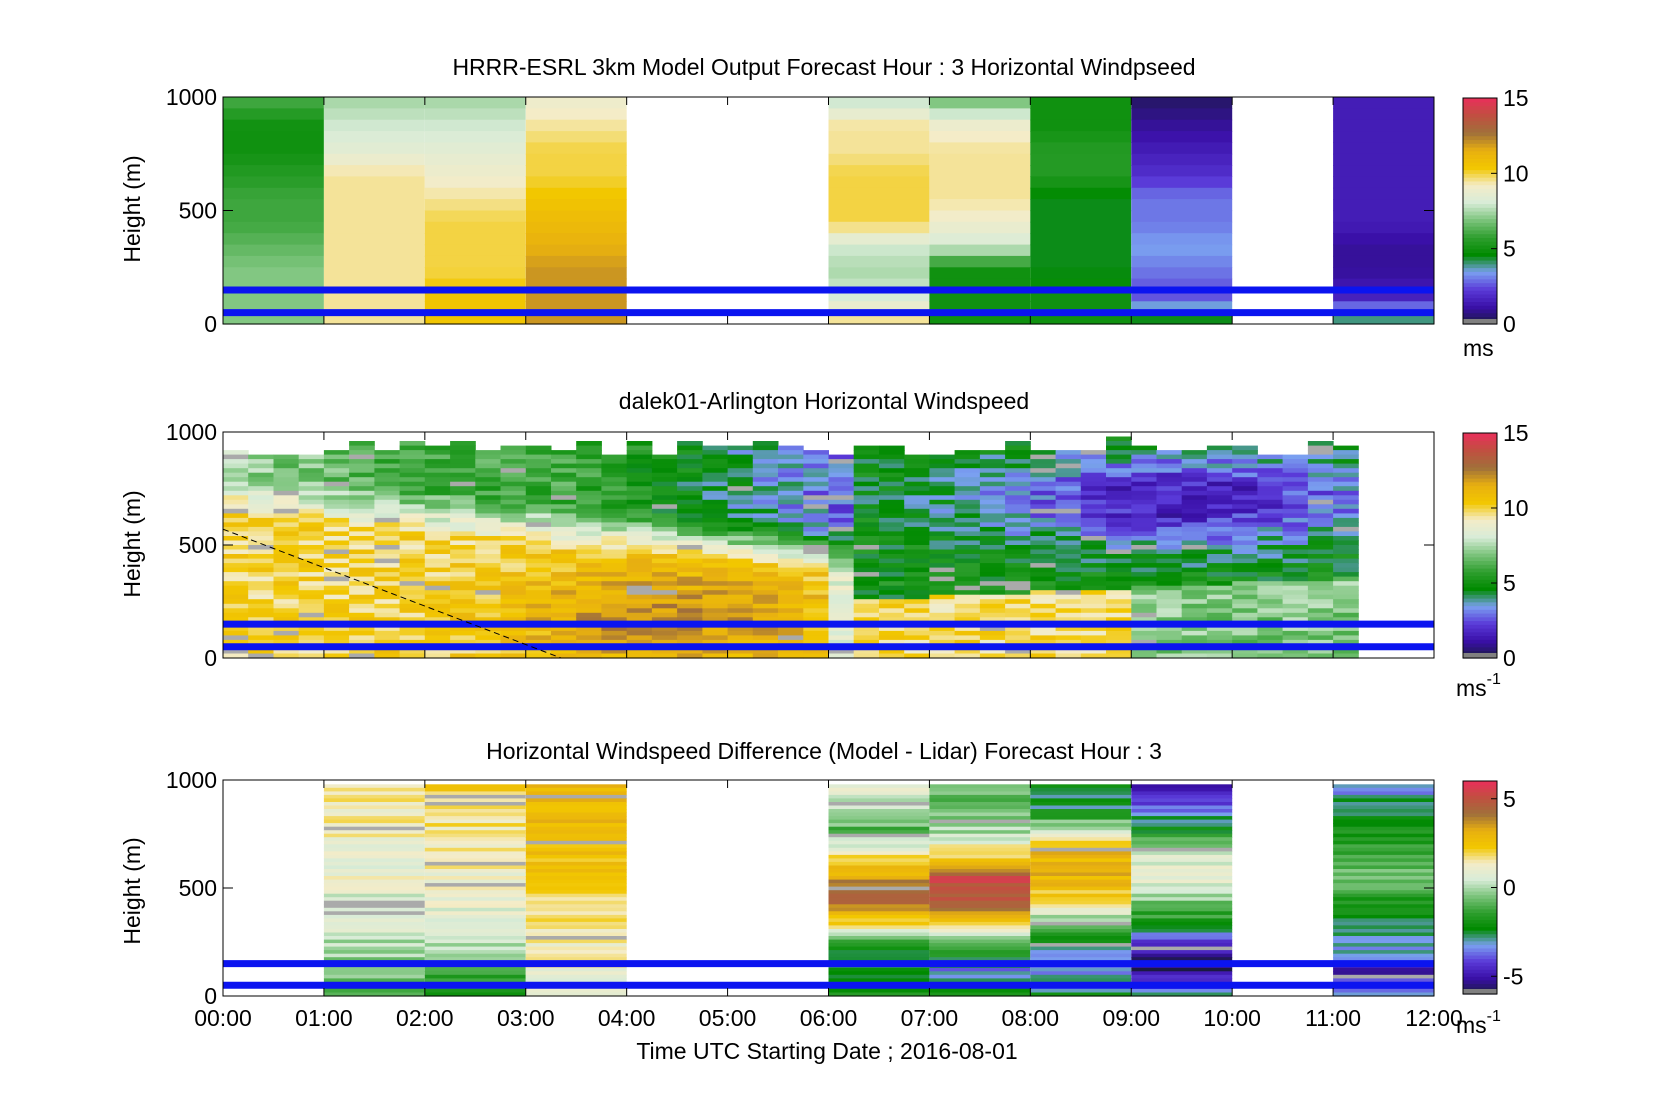  I want to click on marker-lines, so click(828, 974).